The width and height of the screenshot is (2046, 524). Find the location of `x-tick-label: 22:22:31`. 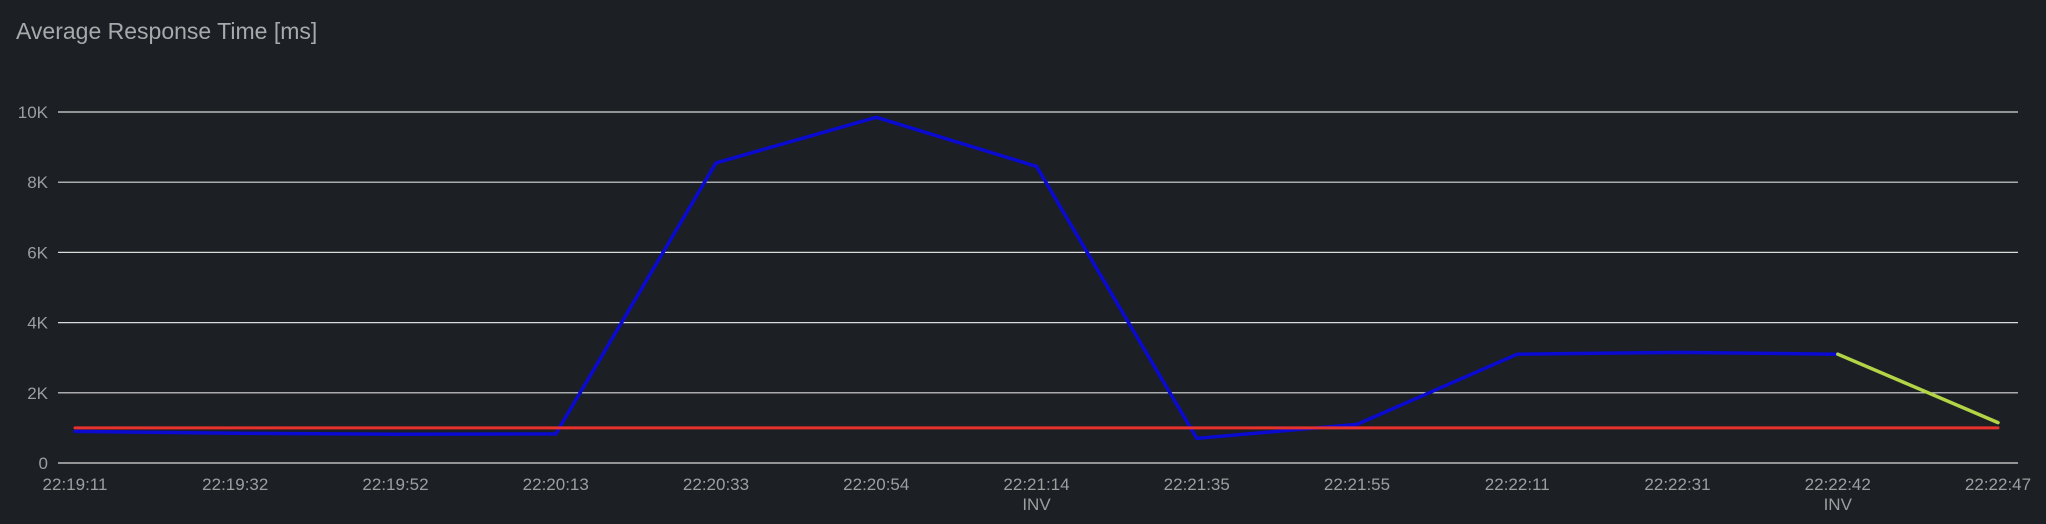

x-tick-label: 22:22:31 is located at coordinates (1677, 484).